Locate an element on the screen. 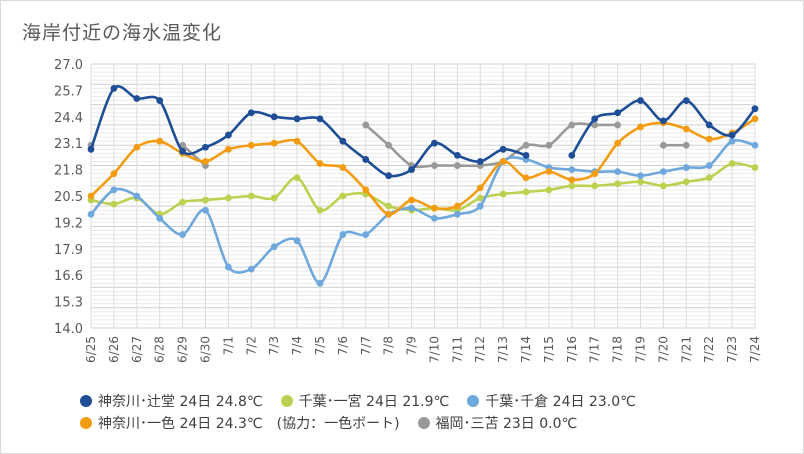  x-tick-label: 6/25 is located at coordinates (91, 349).